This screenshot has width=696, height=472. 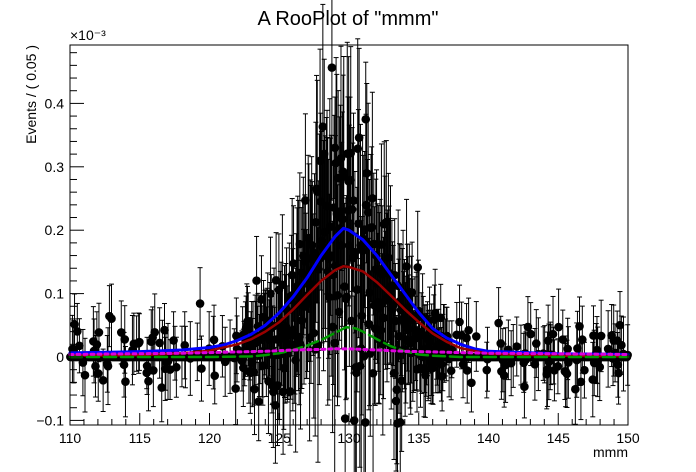 I want to click on x-axis-title: mmm, so click(x=610, y=452).